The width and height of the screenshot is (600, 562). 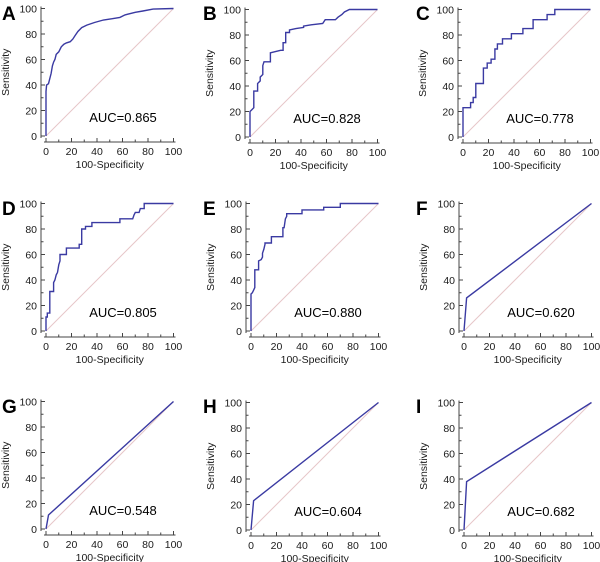 I want to click on panel-letter: C, so click(x=423, y=14).